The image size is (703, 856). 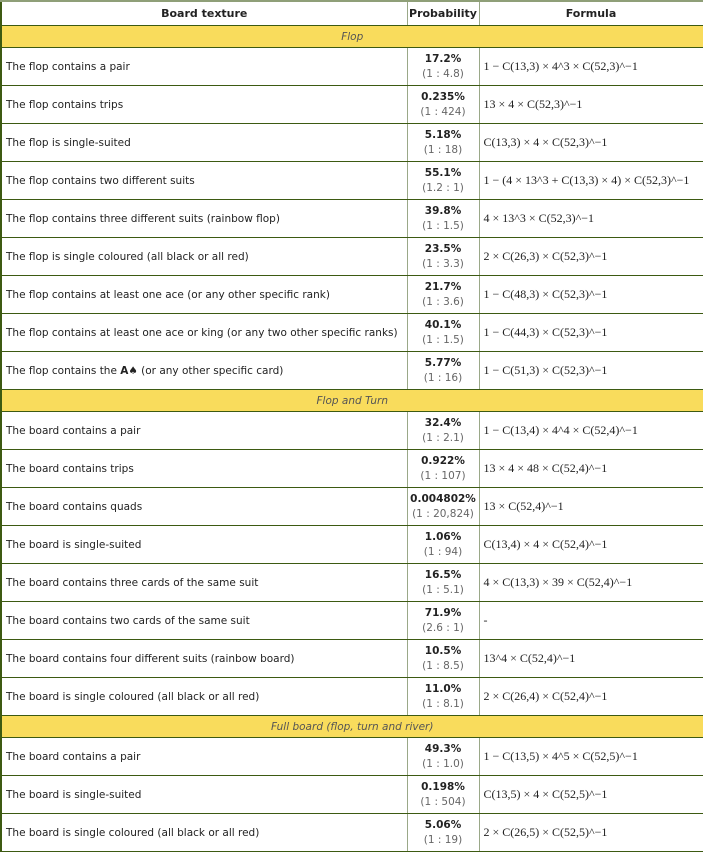 I want to click on section-row: Full board (flop, turn and river), so click(x=351, y=726).